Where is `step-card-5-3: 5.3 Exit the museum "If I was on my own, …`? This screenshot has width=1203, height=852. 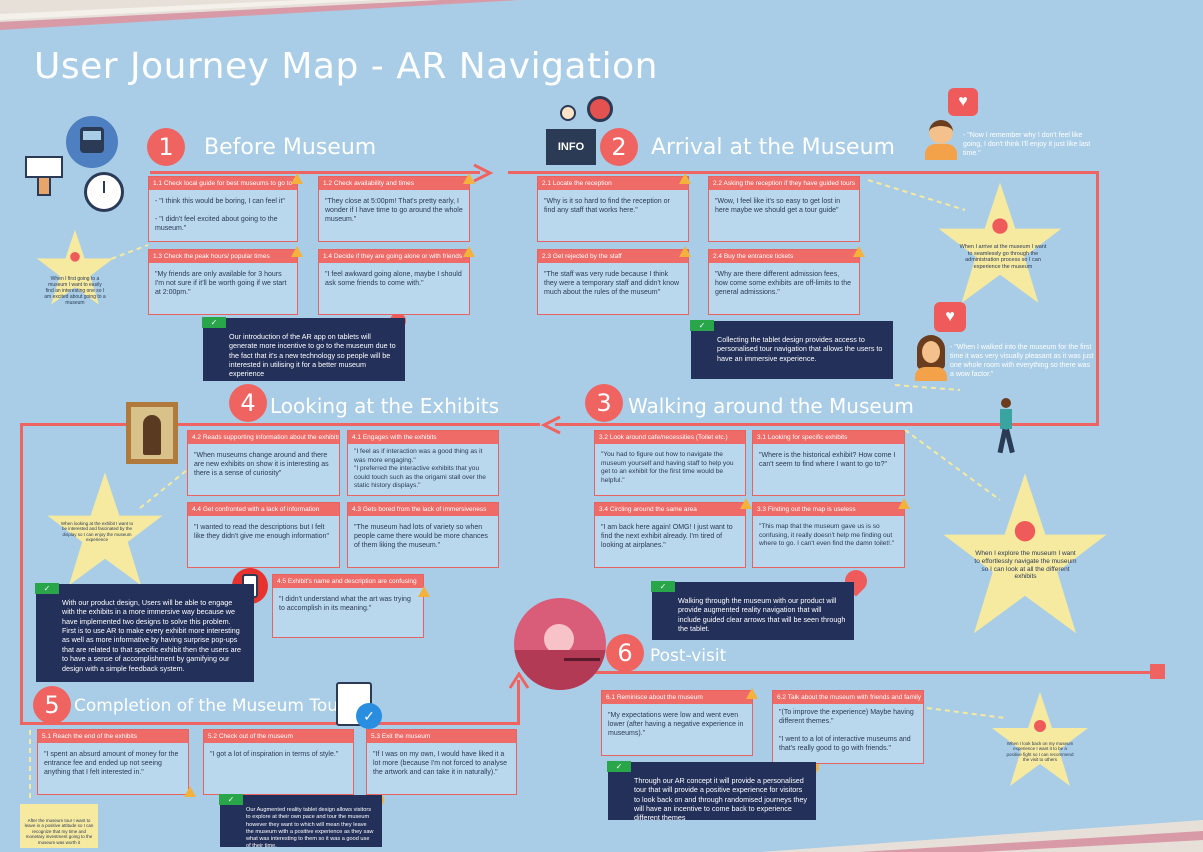 step-card-5-3: 5.3 Exit the museum "If I was on my own, … is located at coordinates (441, 762).